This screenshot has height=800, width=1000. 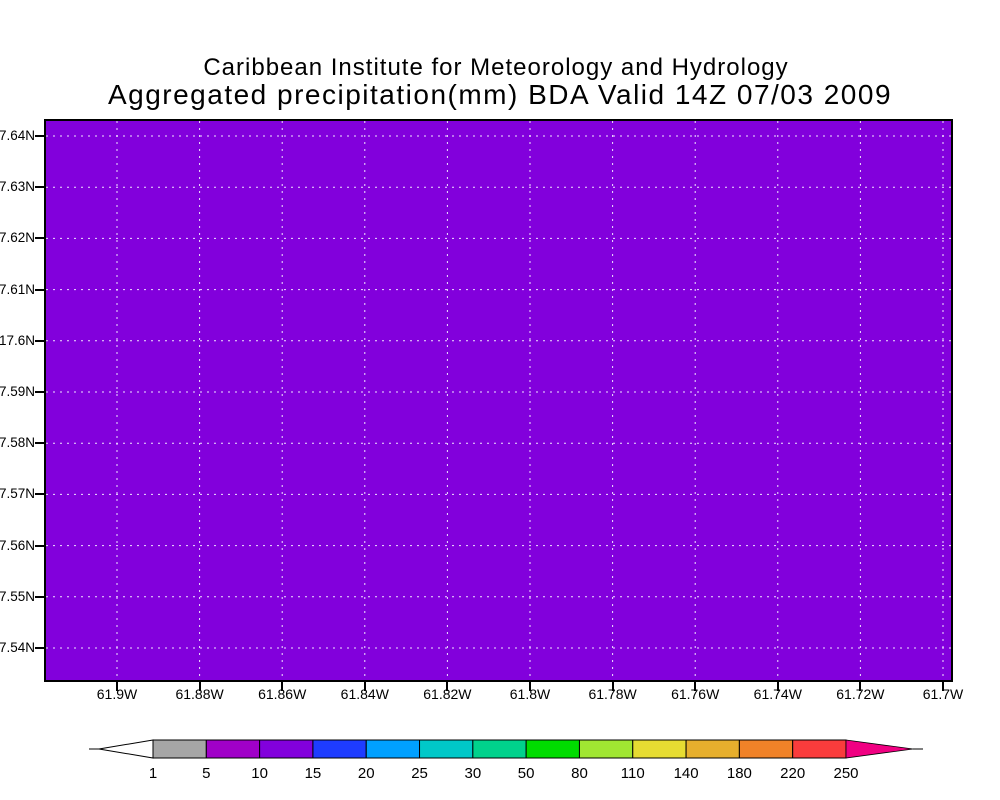 I want to click on colorbar-tick-label: 20, so click(x=366, y=773).